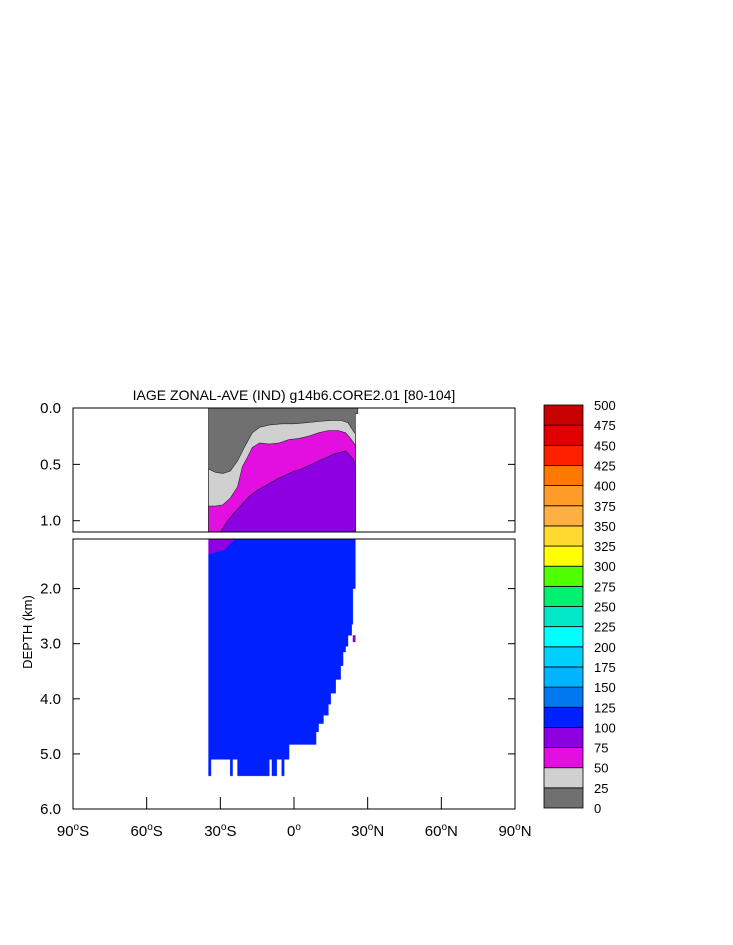 This screenshot has height=945, width=733. I want to click on colorbar-label: 350, so click(605, 526).